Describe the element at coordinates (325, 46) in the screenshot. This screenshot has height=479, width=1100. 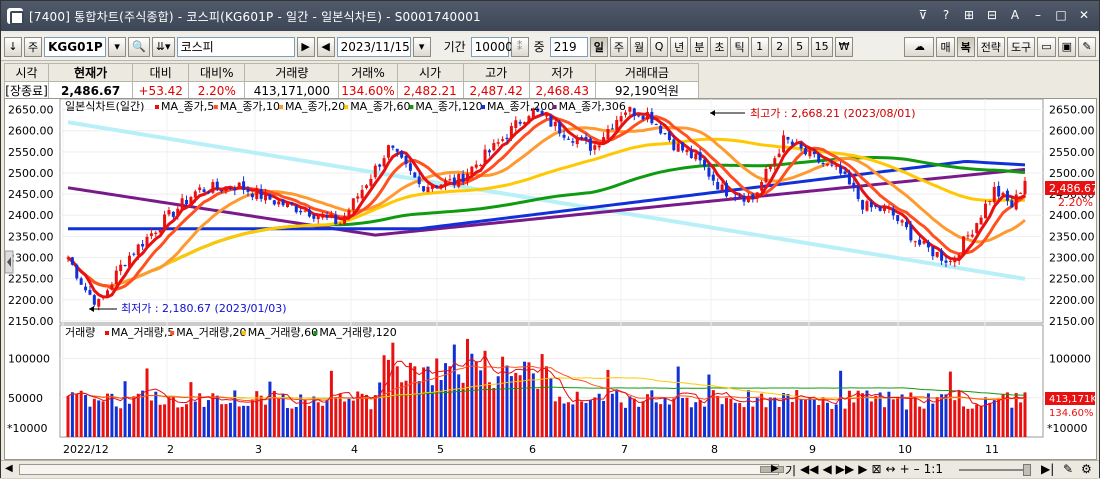
I see `play-back-icon: ◀` at that location.